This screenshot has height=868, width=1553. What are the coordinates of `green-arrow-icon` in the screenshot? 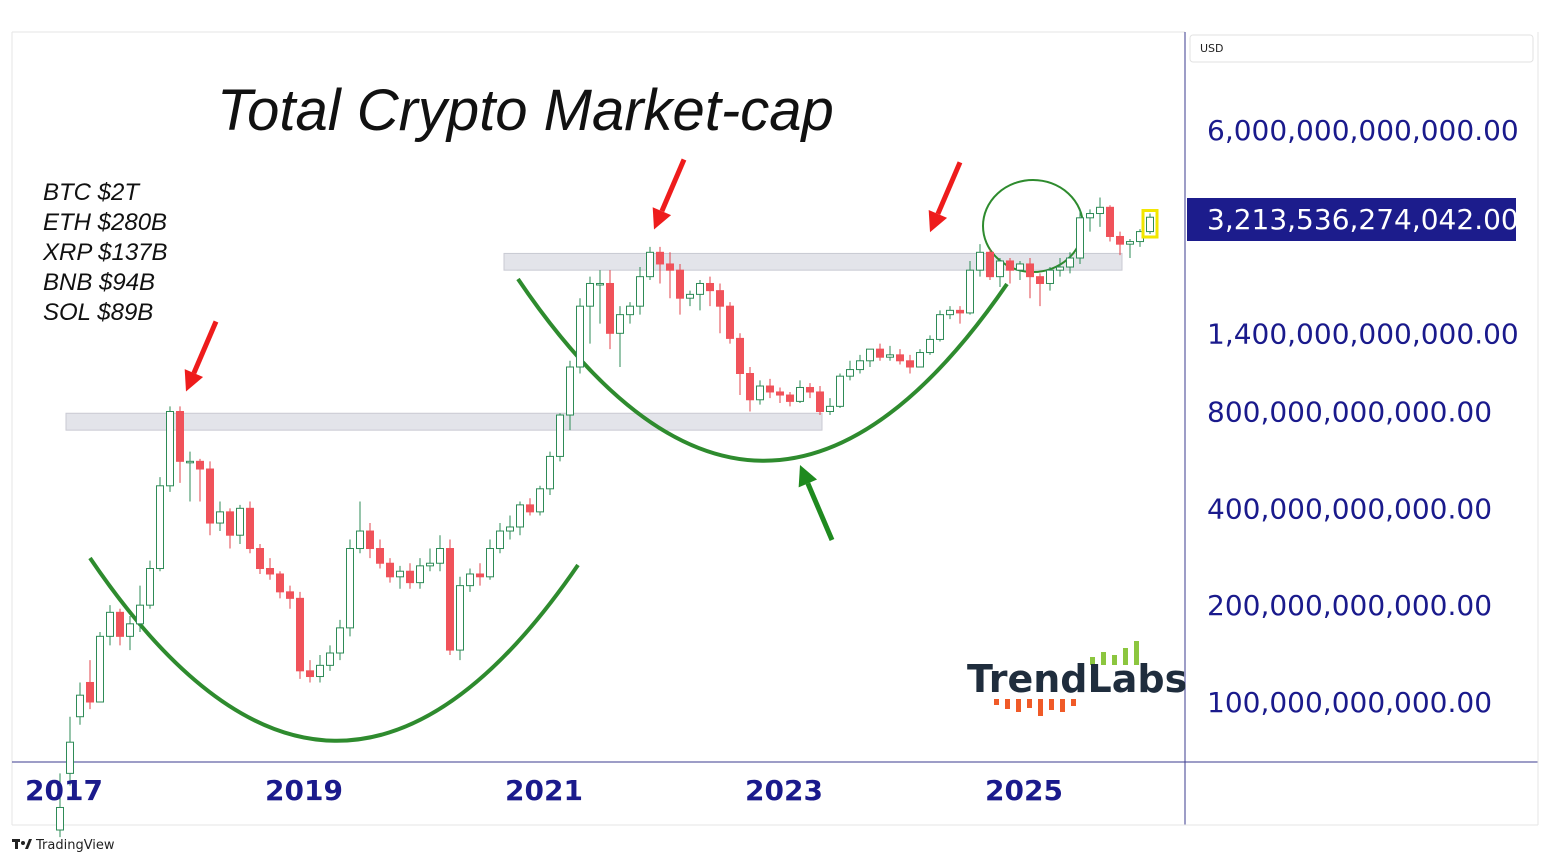 It's located at (816, 503).